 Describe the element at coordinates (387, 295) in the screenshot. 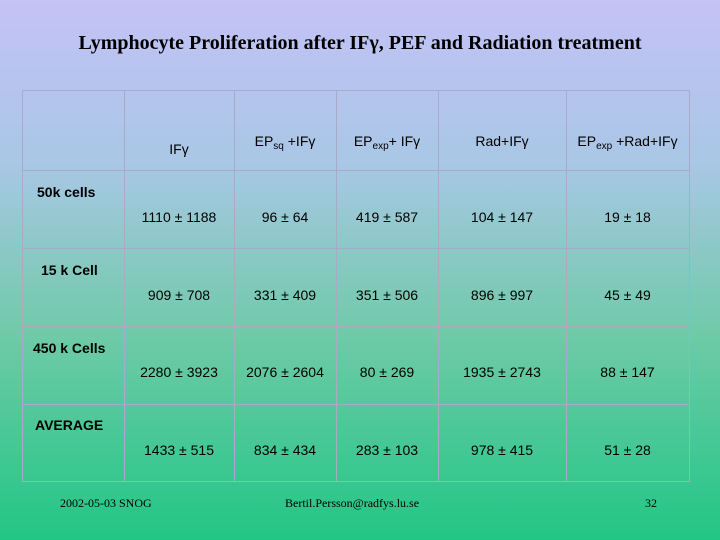

I see `table-cell: 351 ± 506` at that location.